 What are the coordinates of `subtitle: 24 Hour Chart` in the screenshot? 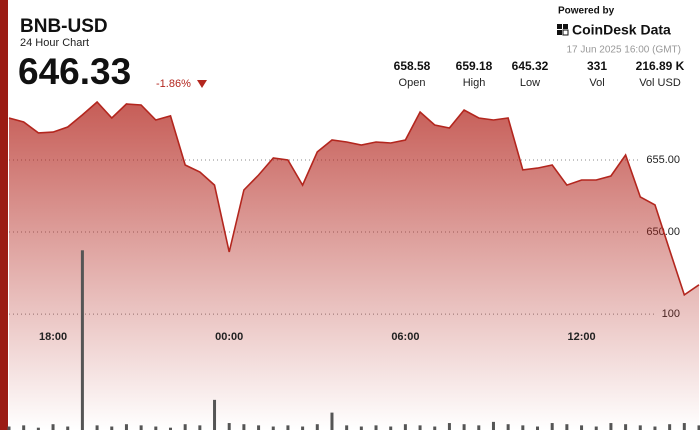 It's located at (54, 43).